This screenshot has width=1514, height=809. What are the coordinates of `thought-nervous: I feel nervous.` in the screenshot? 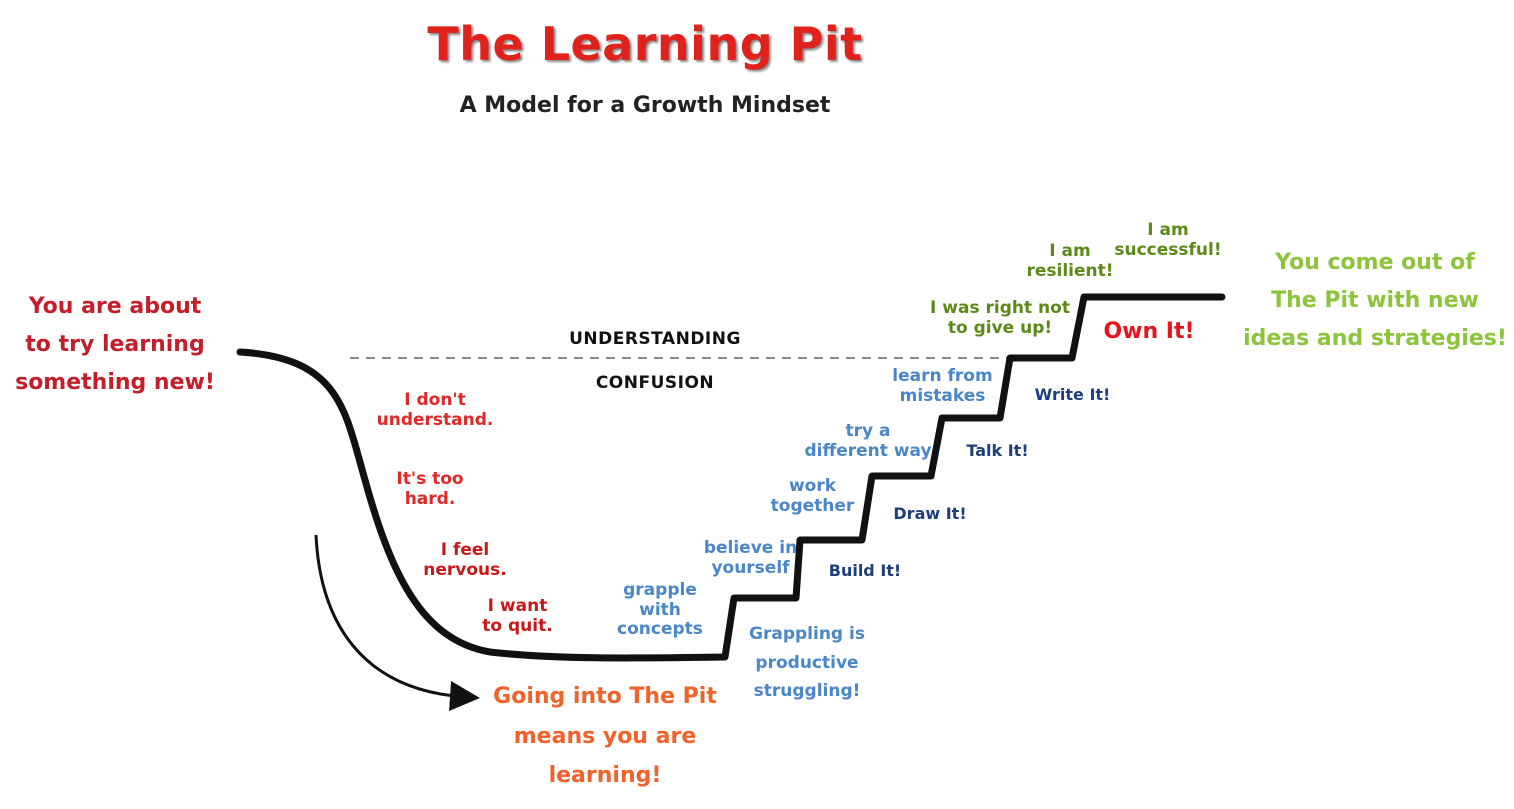 It's located at (465, 560).